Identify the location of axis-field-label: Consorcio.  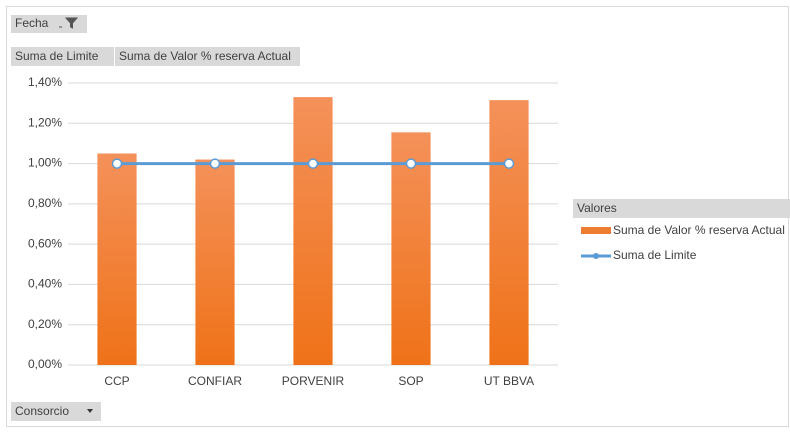
(42, 411).